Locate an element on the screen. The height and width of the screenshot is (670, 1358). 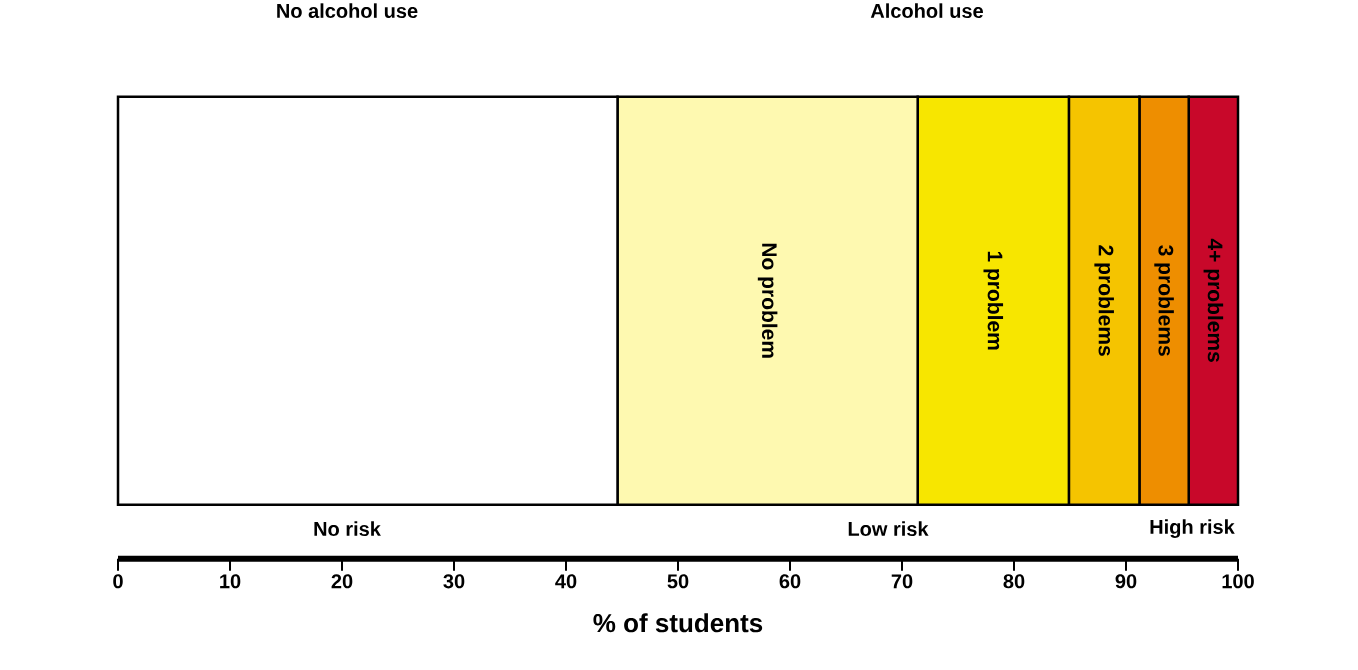
x-tick-label: 50 is located at coordinates (678, 581).